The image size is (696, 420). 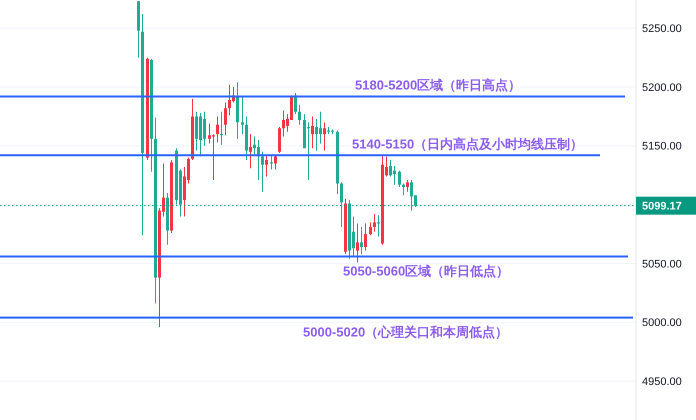 I want to click on y-tick-label: 5200.00, so click(x=662, y=88).